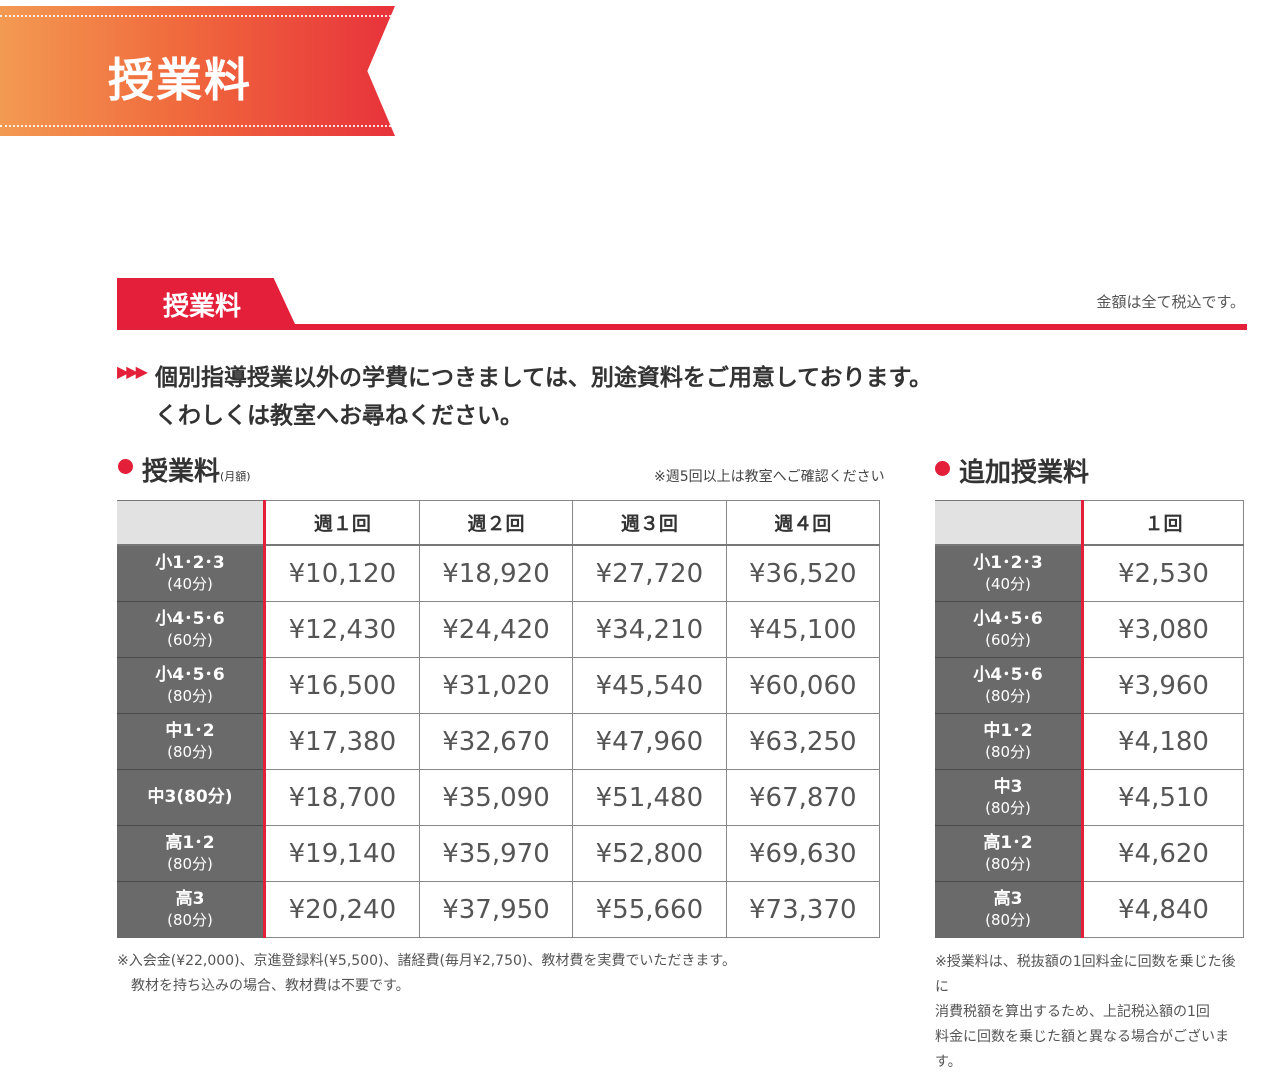 This screenshot has width=1281, height=1075. What do you see at coordinates (496, 853) in the screenshot?
I see `price-cell: ¥35,970` at bounding box center [496, 853].